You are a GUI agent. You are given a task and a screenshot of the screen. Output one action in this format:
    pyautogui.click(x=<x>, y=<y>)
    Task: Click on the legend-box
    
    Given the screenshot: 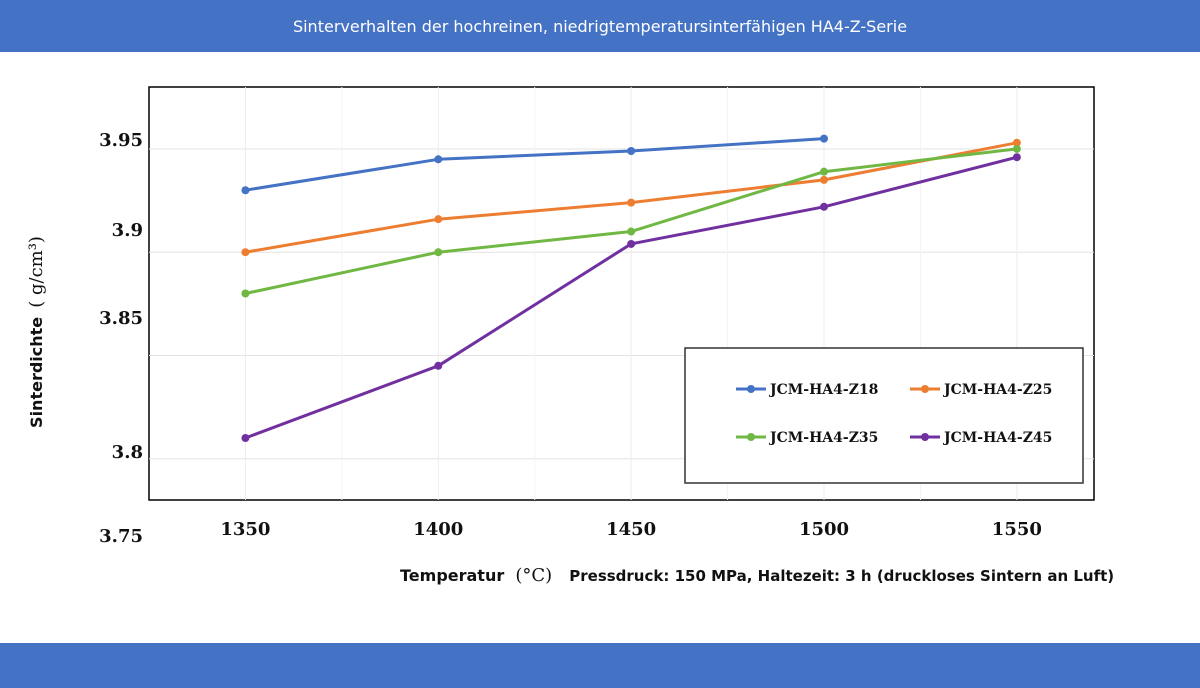 What is the action you would take?
    pyautogui.click(x=884, y=415)
    